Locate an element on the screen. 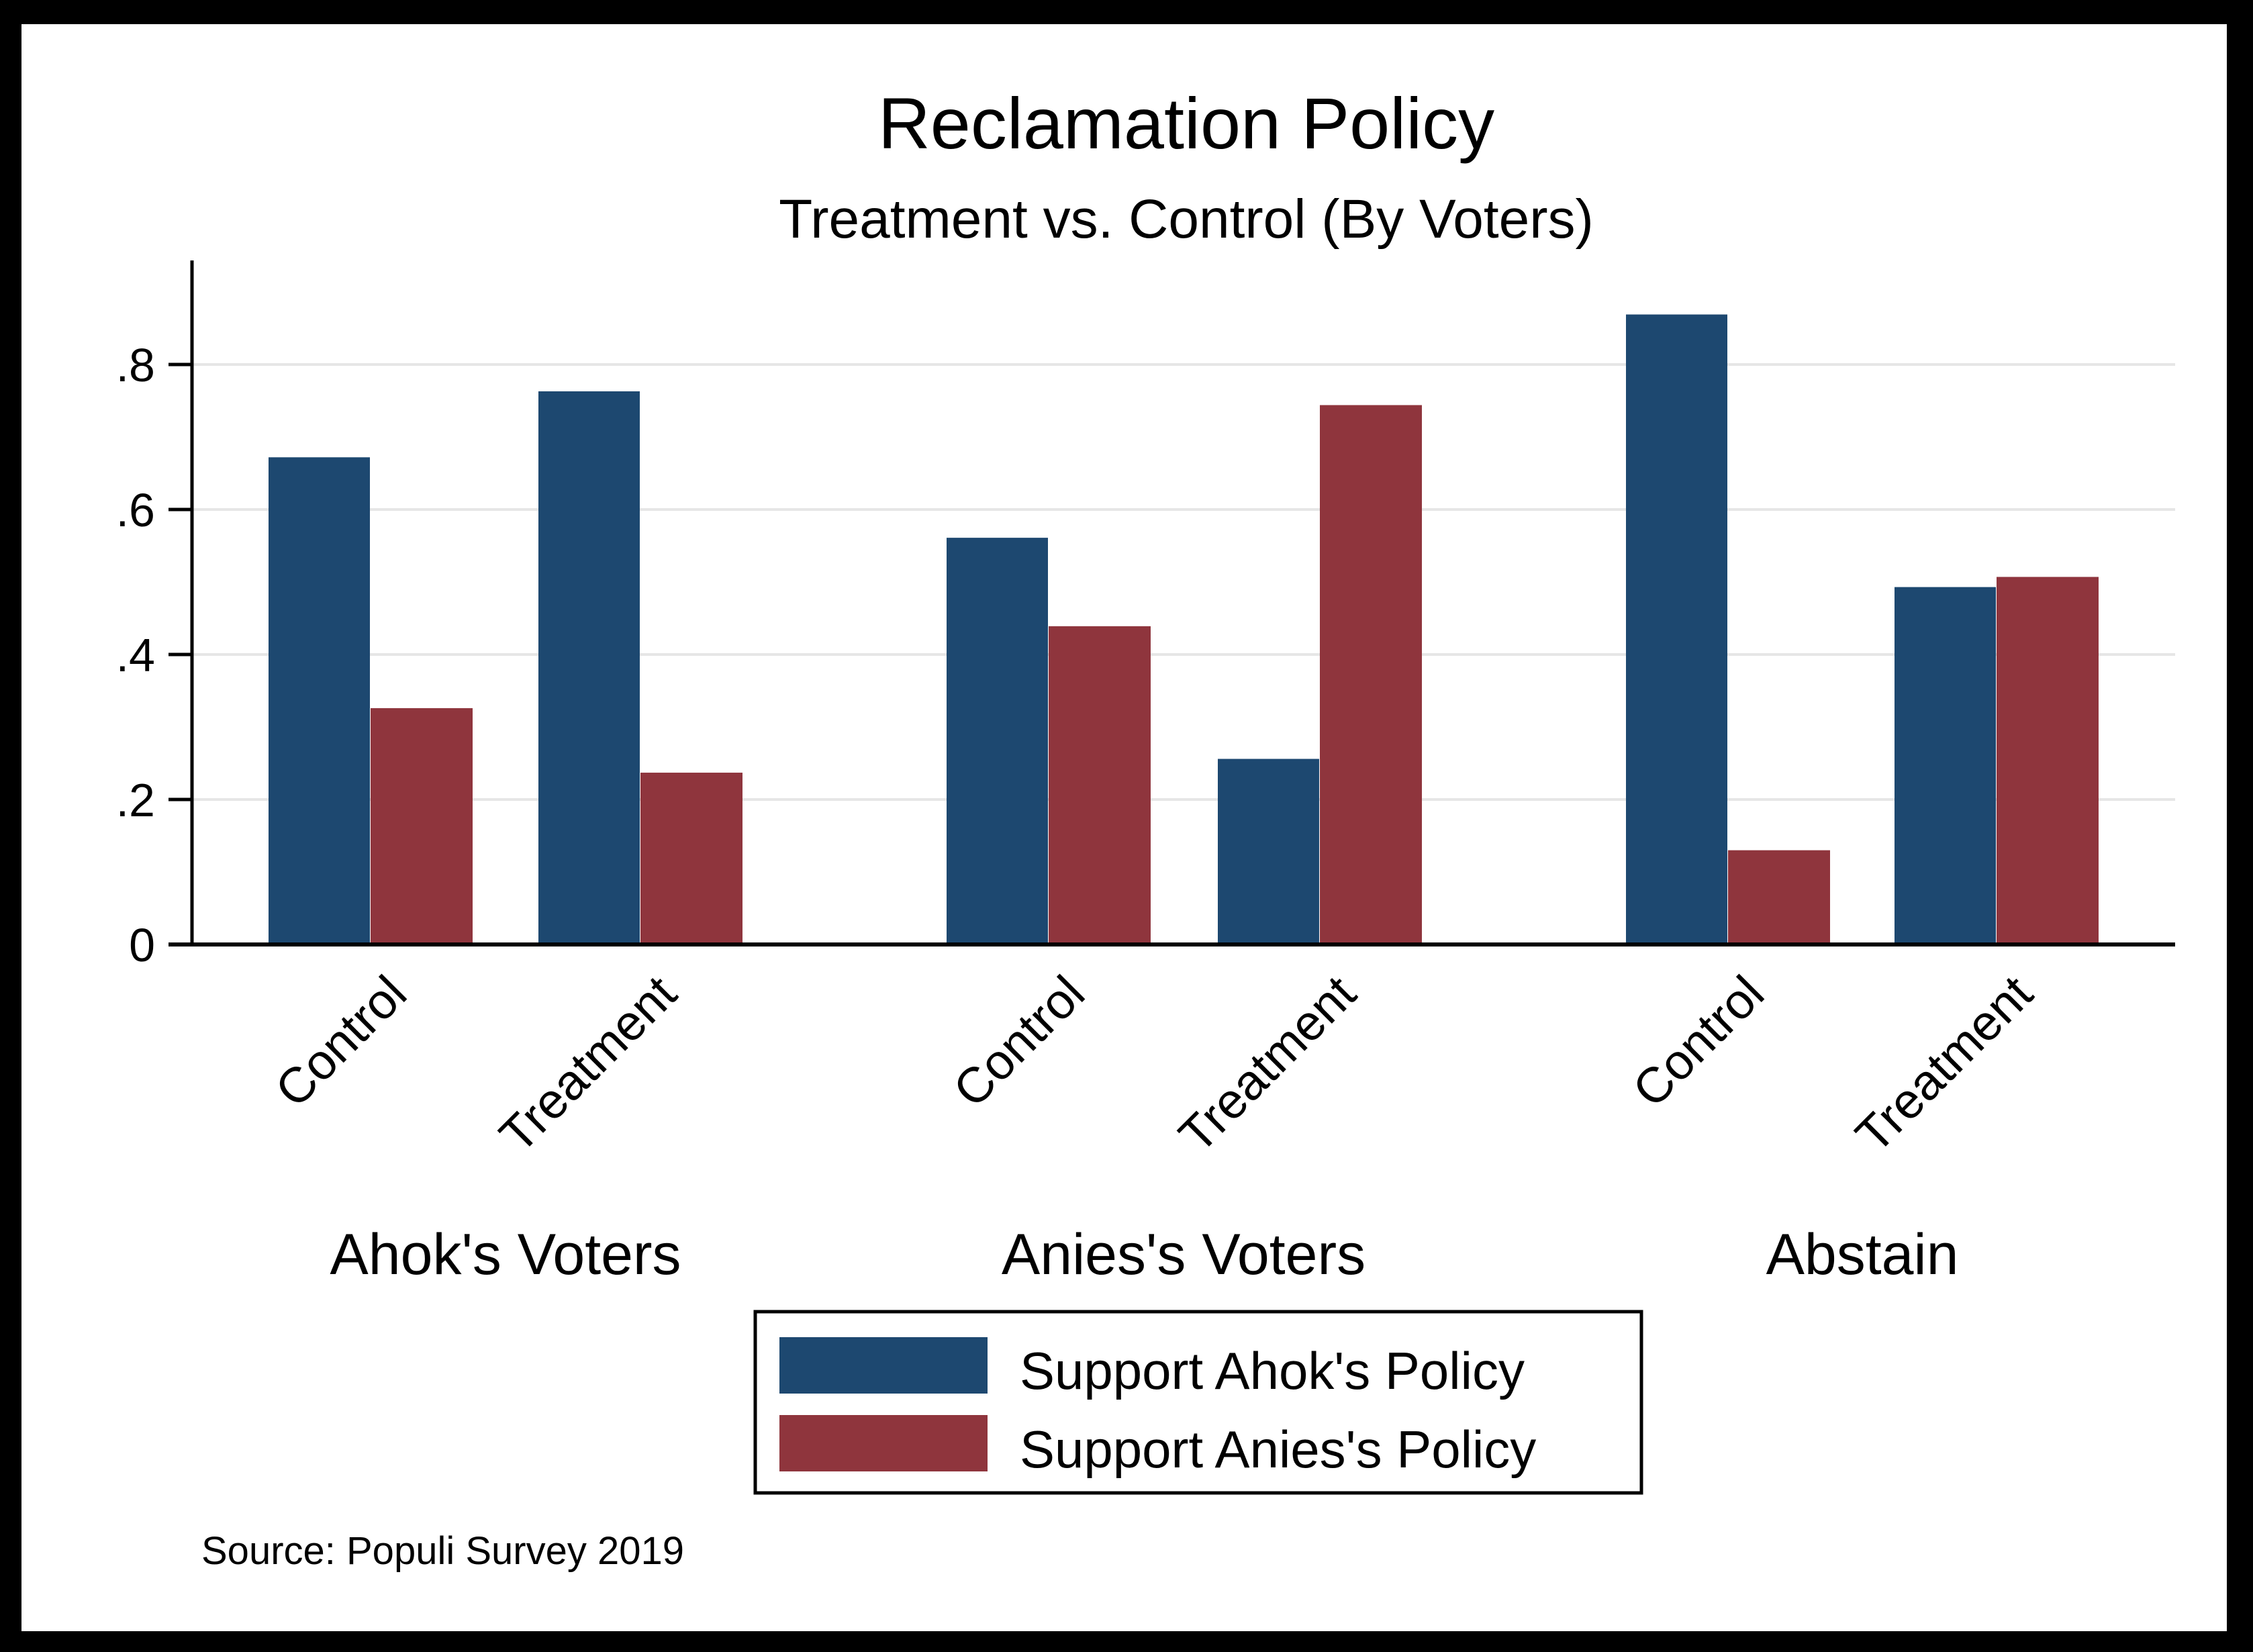  chart-title: Reclamation Policy is located at coordinates (1186, 123).